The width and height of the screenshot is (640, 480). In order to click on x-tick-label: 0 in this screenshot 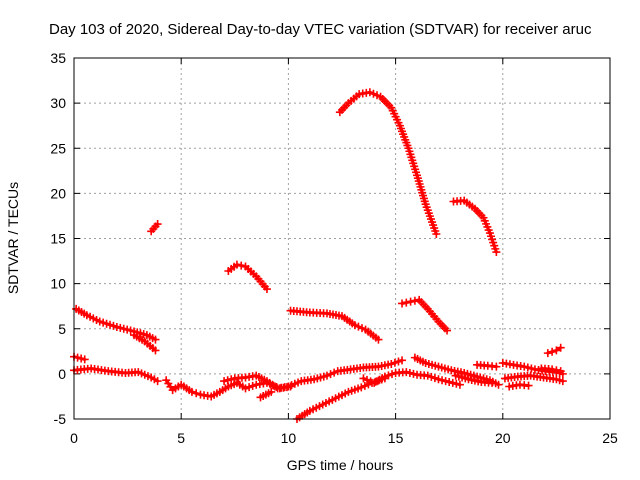, I will do `click(74, 438)`.